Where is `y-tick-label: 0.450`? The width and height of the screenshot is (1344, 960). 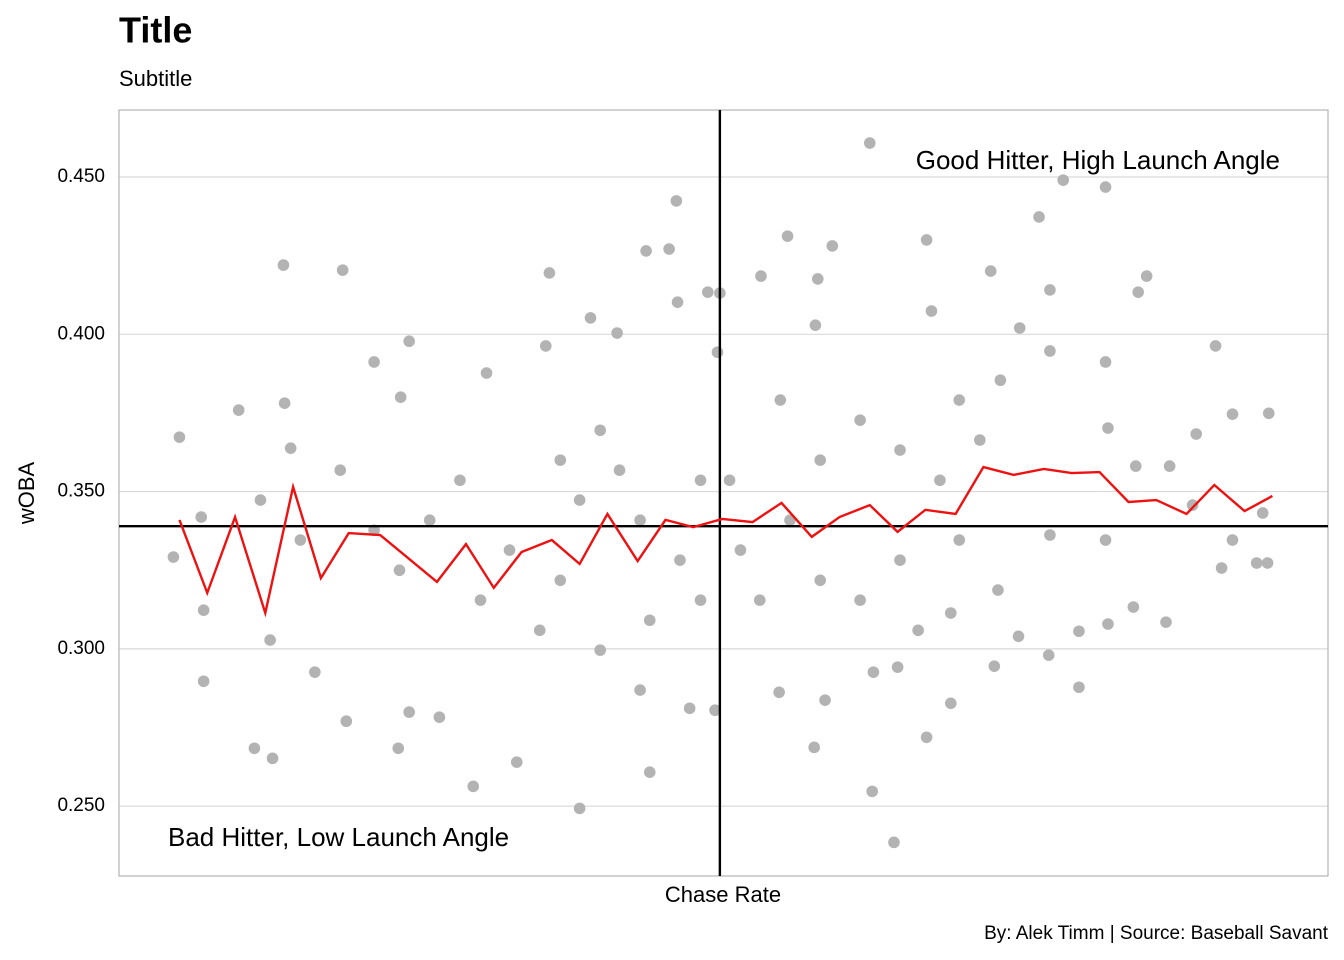 y-tick-label: 0.450 is located at coordinates (81, 176).